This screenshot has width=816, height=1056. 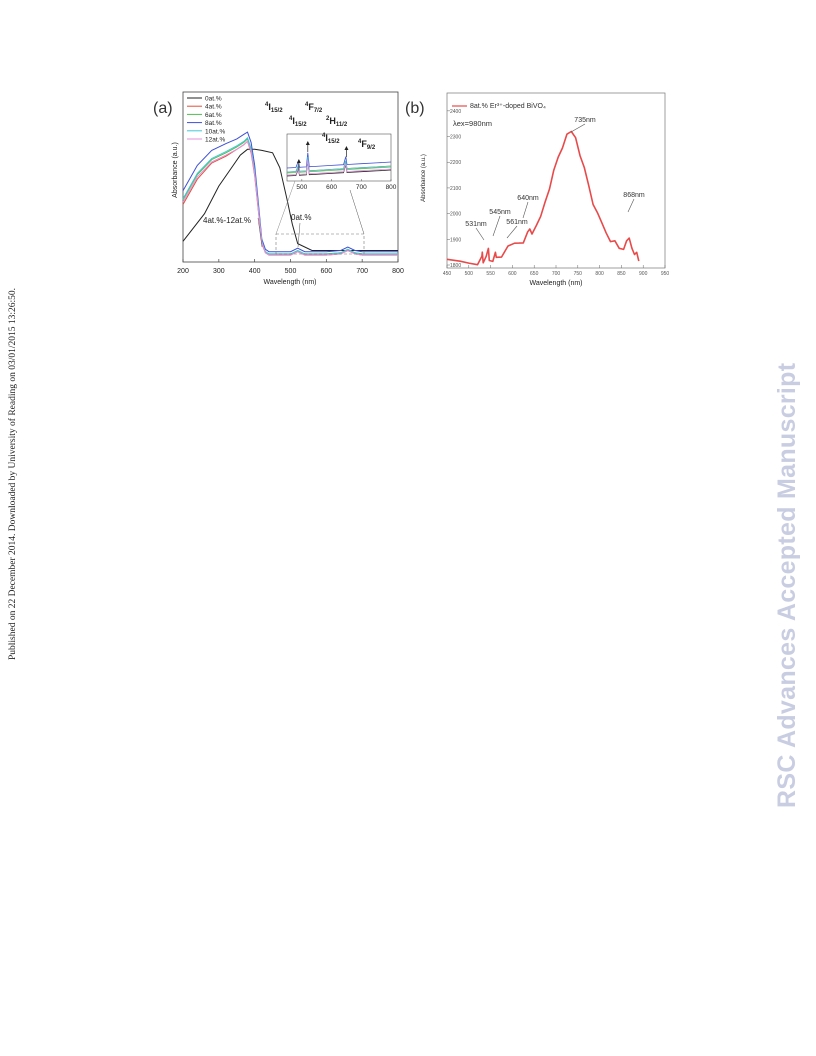 I want to click on panel-a-y-axis-label: Absorbance (a.u.), so click(x=175, y=170).